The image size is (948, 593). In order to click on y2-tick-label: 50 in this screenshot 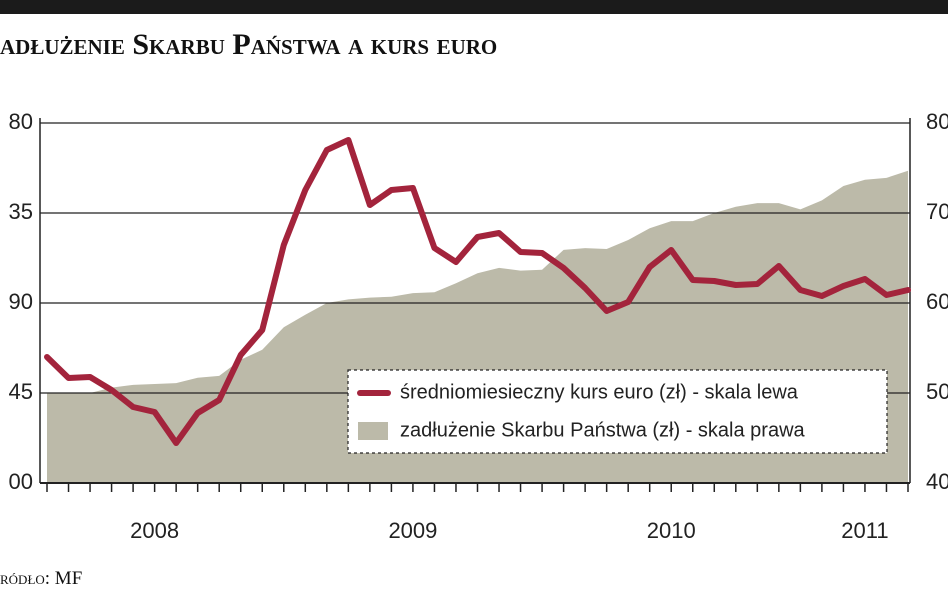, I will do `click(937, 391)`.